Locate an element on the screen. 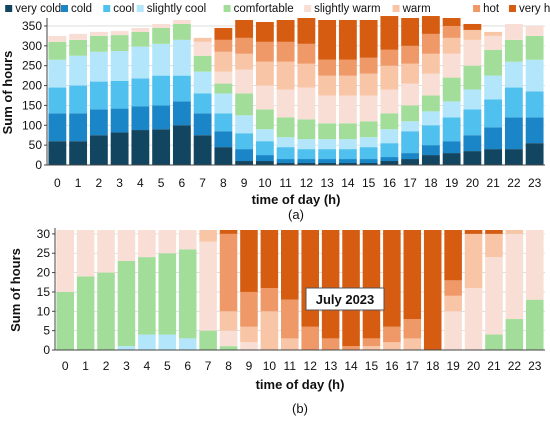 Image resolution: width=550 pixels, height=428 pixels. x-tick-label: 19 is located at coordinates (452, 183).